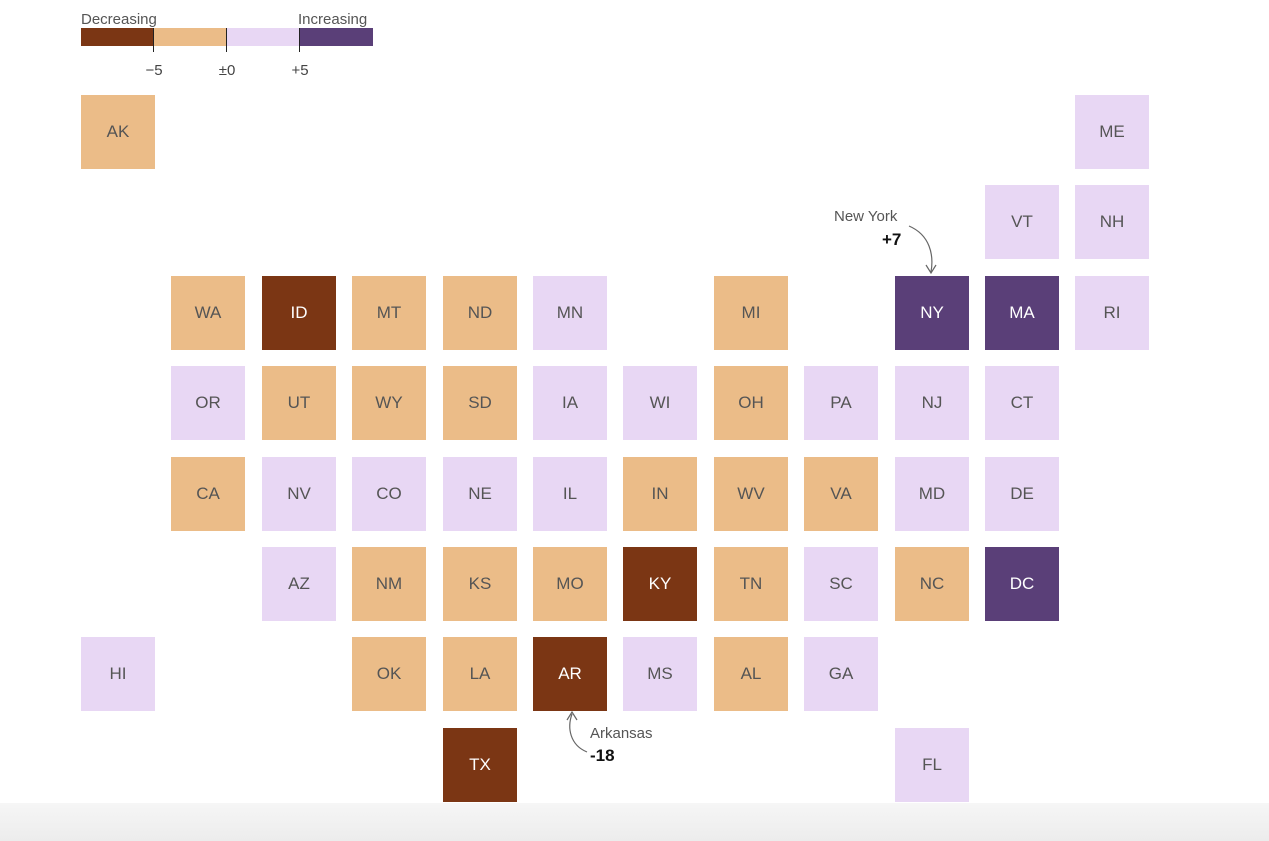 This screenshot has width=1269, height=841. Describe the element at coordinates (570, 494) in the screenshot. I see `state-tile-il: IL` at that location.